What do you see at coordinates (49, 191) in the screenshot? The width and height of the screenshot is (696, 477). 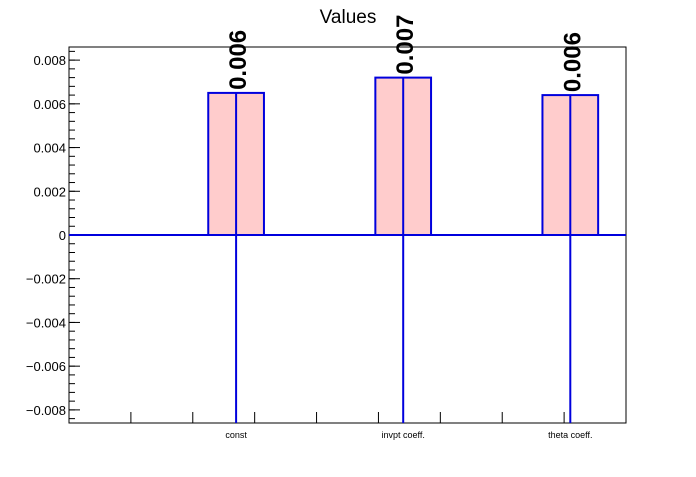 I see `y-tick-label: 0.002` at bounding box center [49, 191].